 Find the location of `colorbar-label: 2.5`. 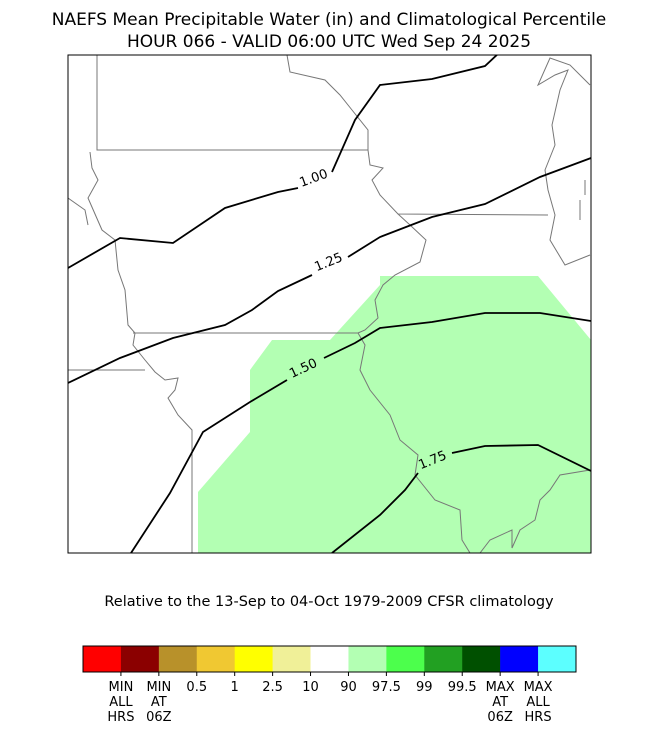

colorbar-label: 2.5 is located at coordinates (272, 687).